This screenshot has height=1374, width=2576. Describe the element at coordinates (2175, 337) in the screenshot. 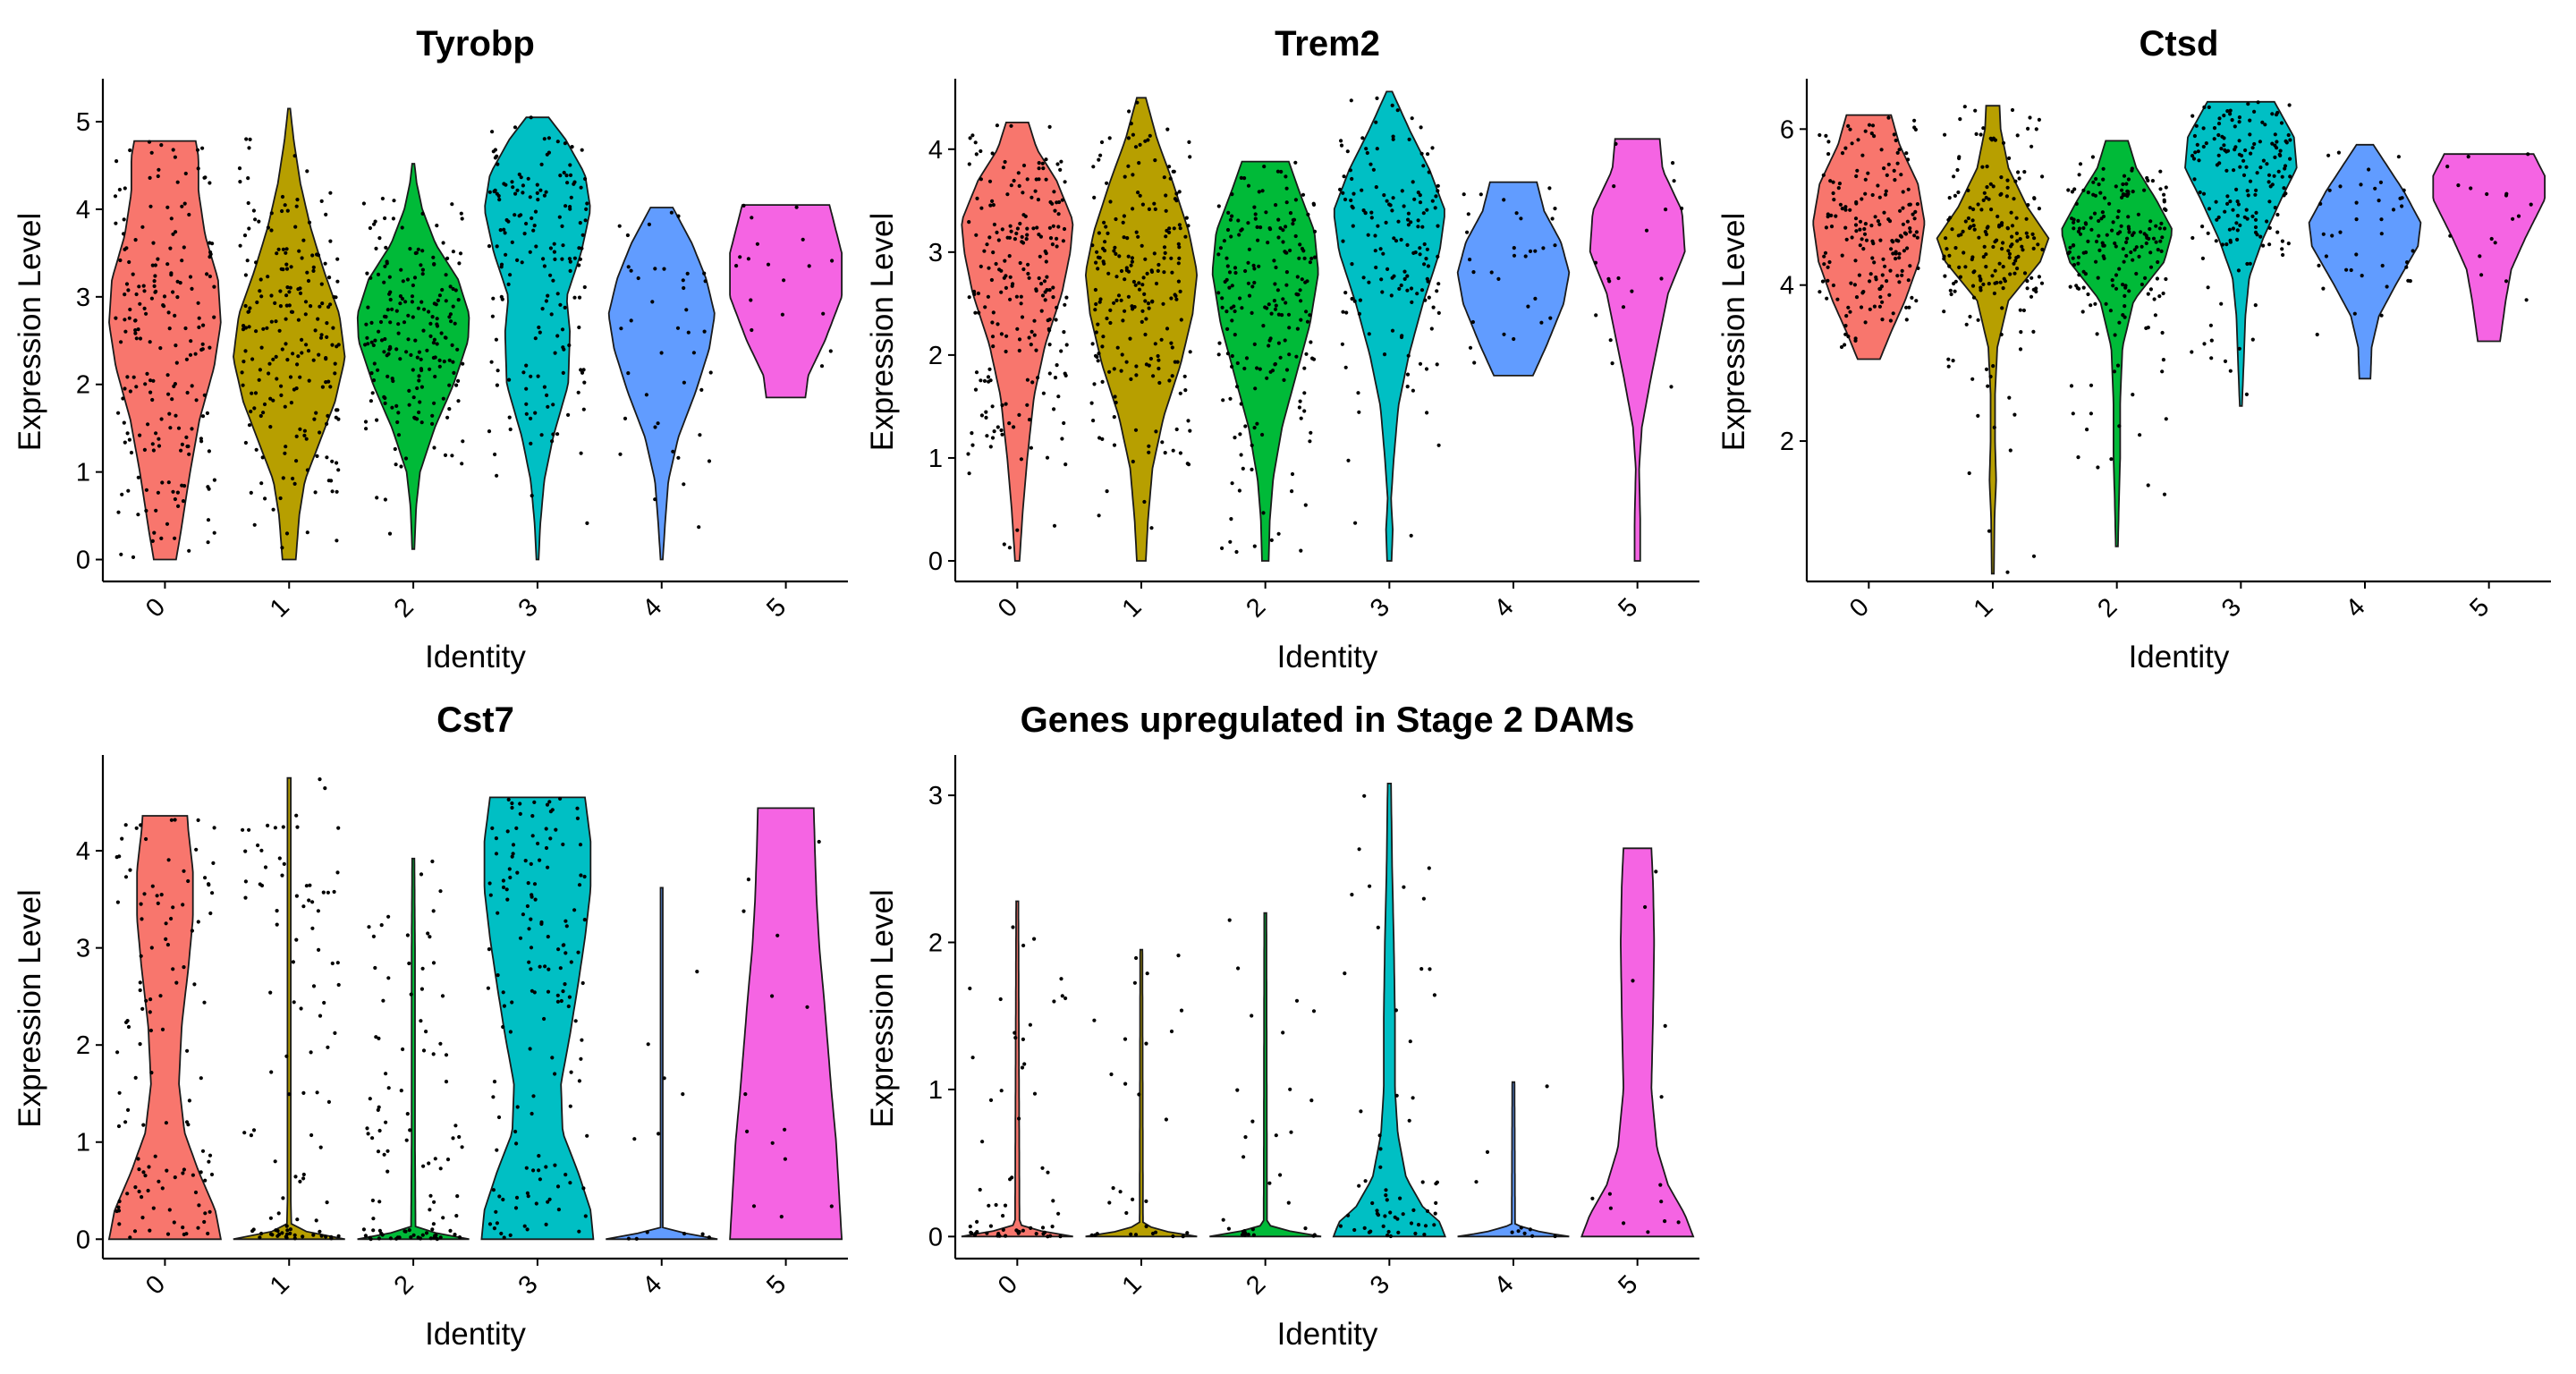

I see `jitter-points` at that location.